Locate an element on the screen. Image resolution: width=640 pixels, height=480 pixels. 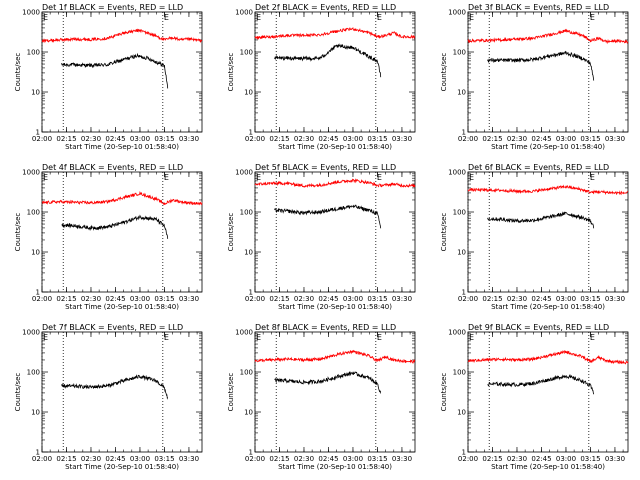
panel-title: Det 2f BLACK = Events, RED = LLD is located at coordinates (325, 7).